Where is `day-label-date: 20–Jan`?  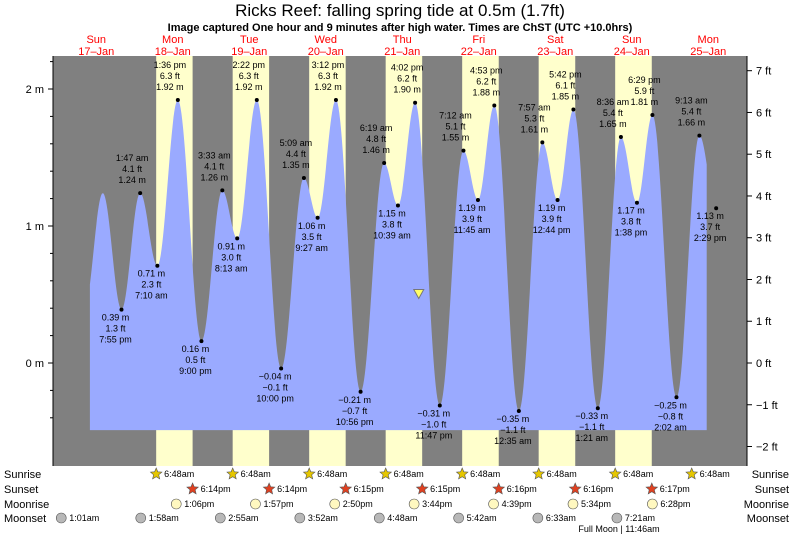 day-label-date: 20–Jan is located at coordinates (326, 52).